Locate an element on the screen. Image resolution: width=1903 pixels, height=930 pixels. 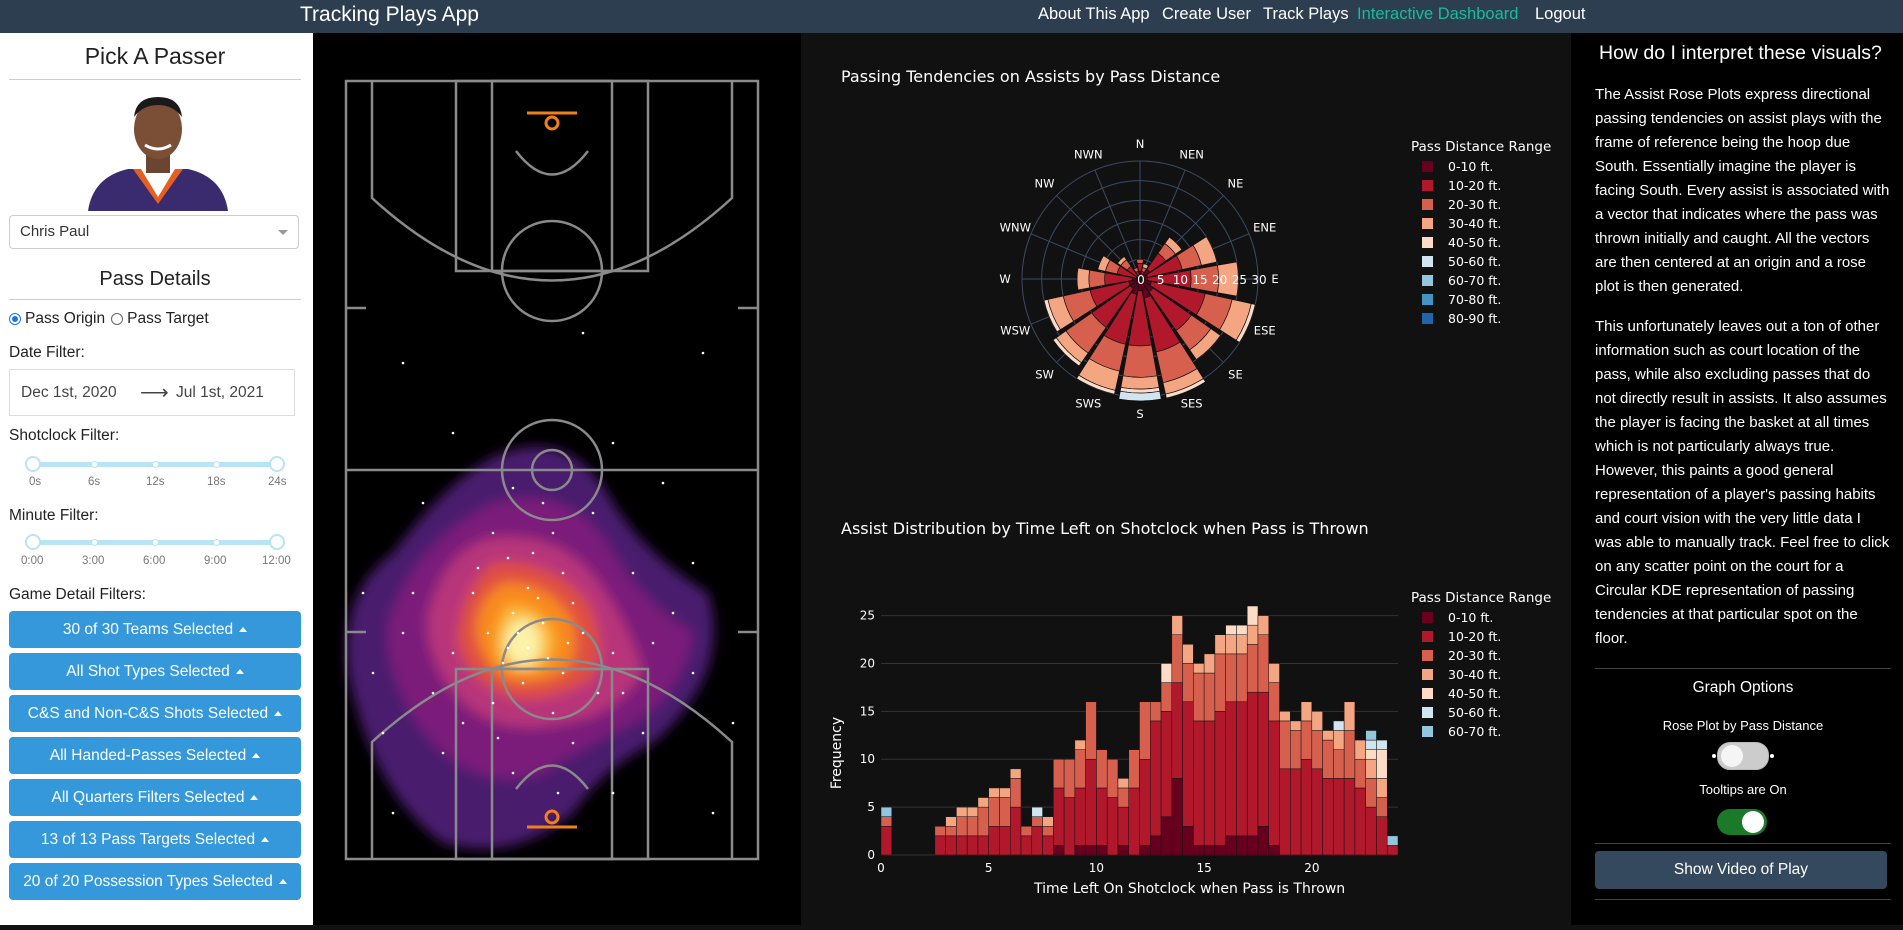
histogram-legend-entry: 20-30 ft. is located at coordinates (1474, 655).